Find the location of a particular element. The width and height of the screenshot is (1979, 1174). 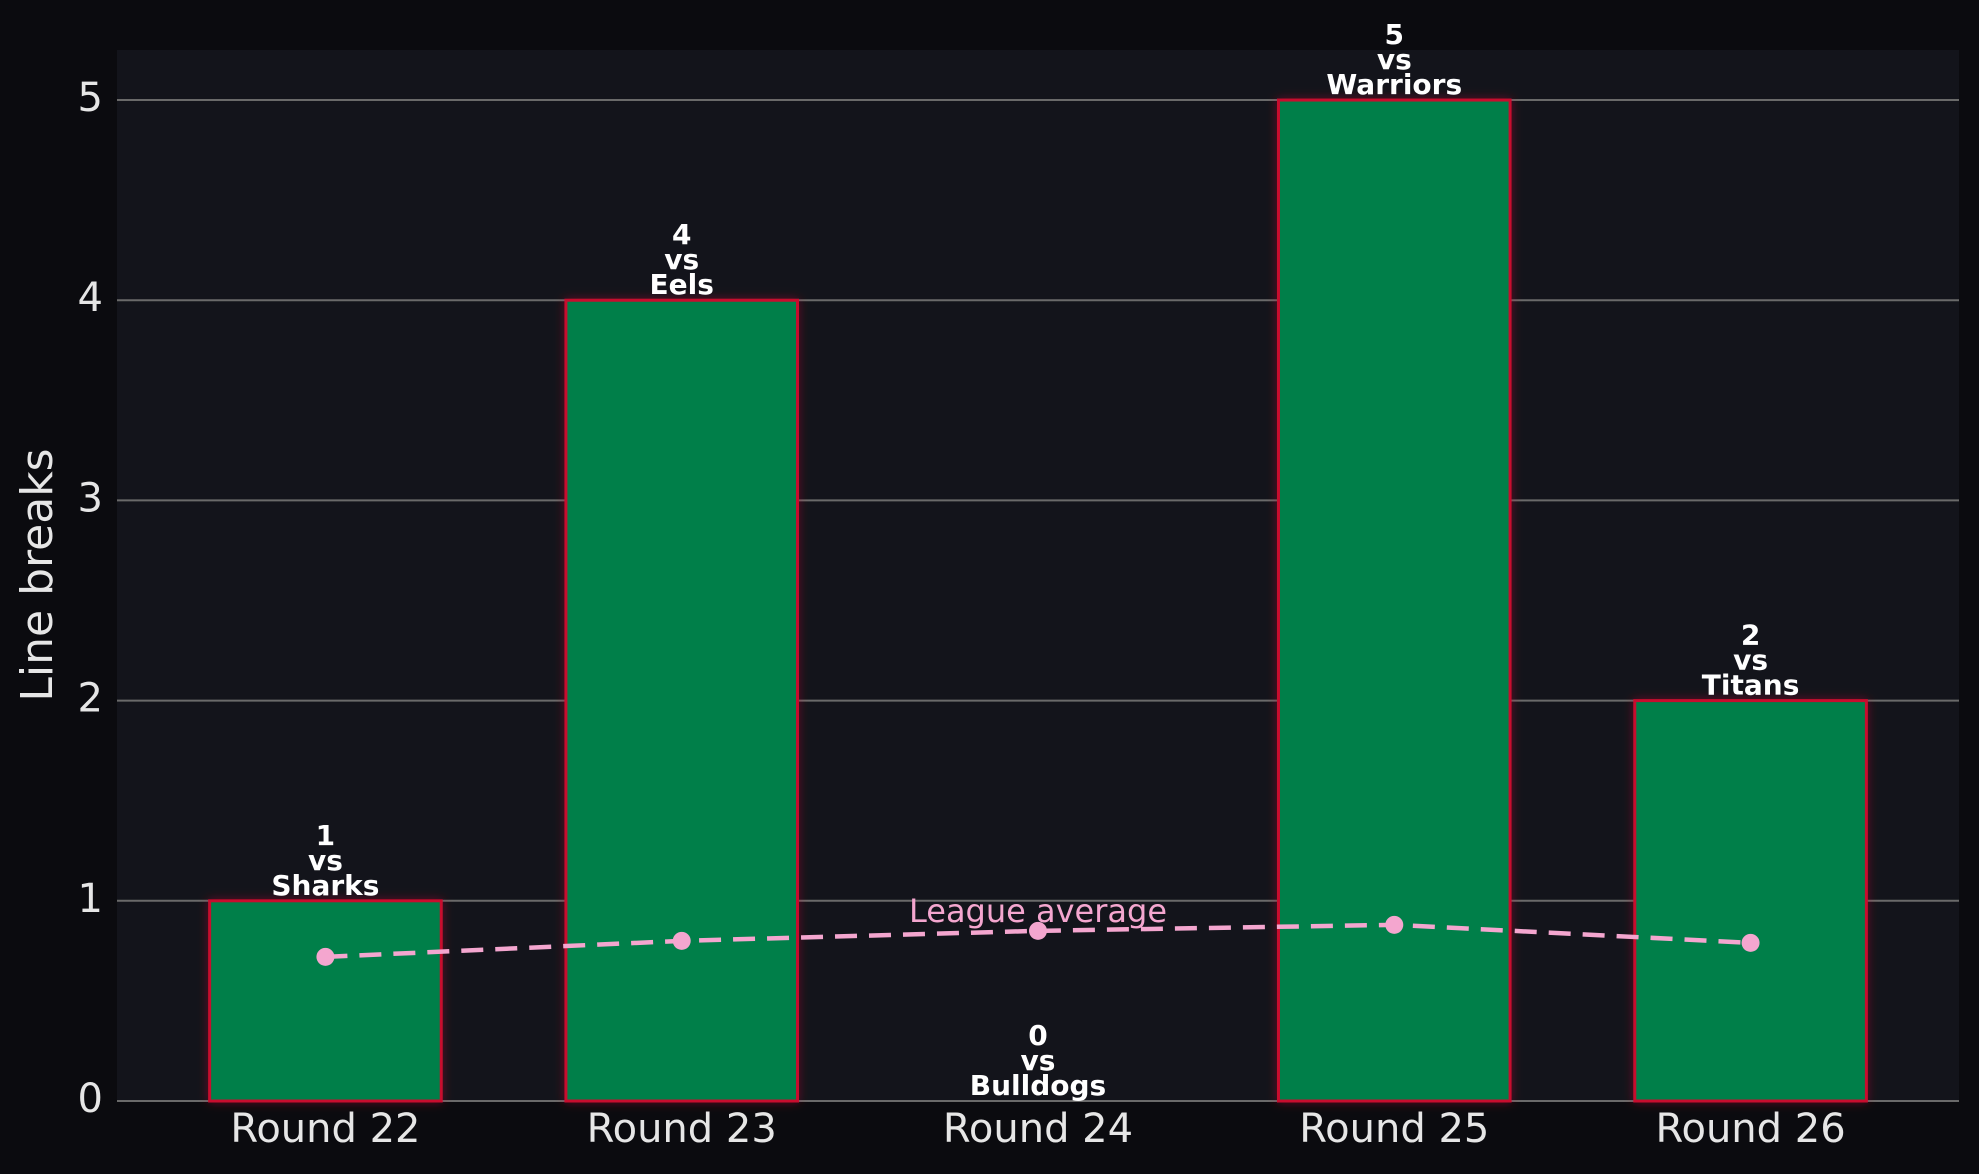

y-tick-label: 2 is located at coordinates (90, 699).